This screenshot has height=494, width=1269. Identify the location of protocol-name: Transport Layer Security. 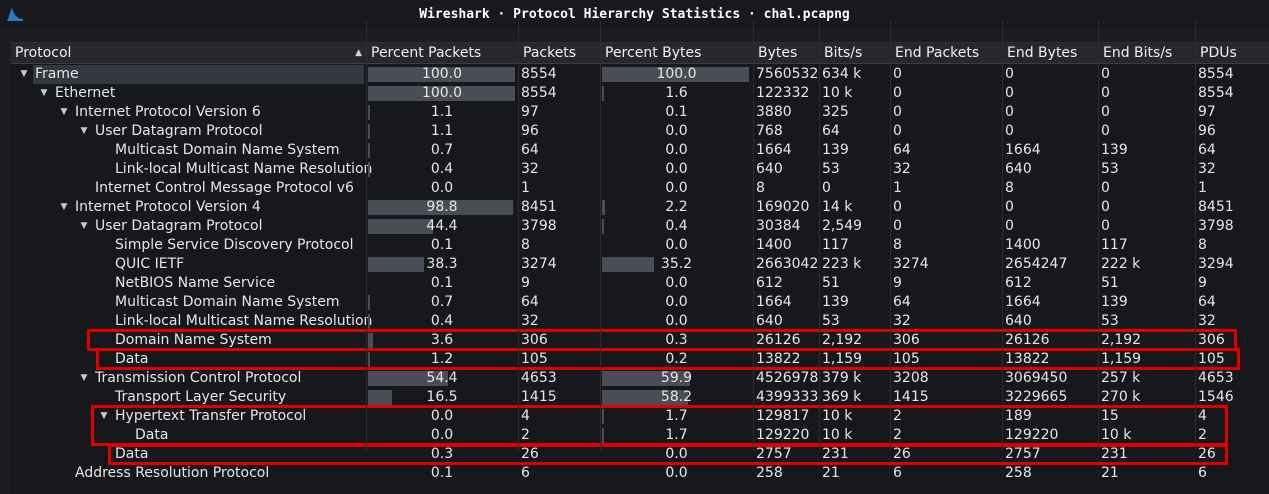
(201, 397).